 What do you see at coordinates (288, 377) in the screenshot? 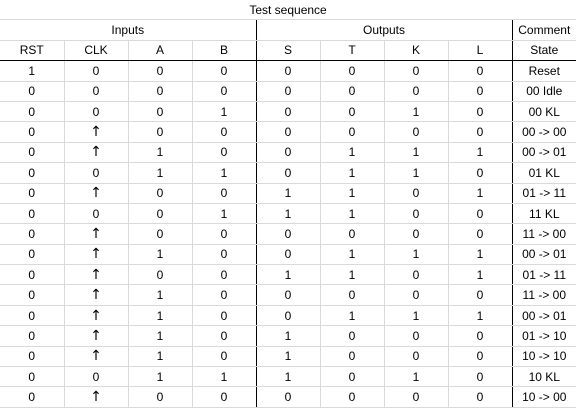
I see `table-row: 0 0 1 1 1 0 1 0 10 KL` at bounding box center [288, 377].